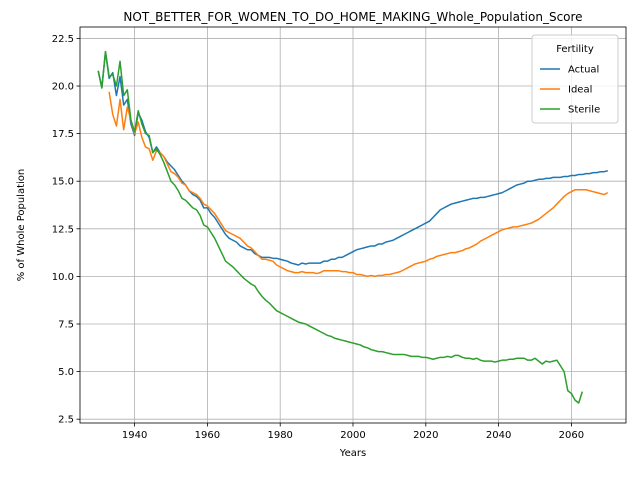 Image resolution: width=640 pixels, height=480 pixels. I want to click on x-axis-ticks: 1940 1960 1980 2000 2020 2040 2060, so click(353, 432).